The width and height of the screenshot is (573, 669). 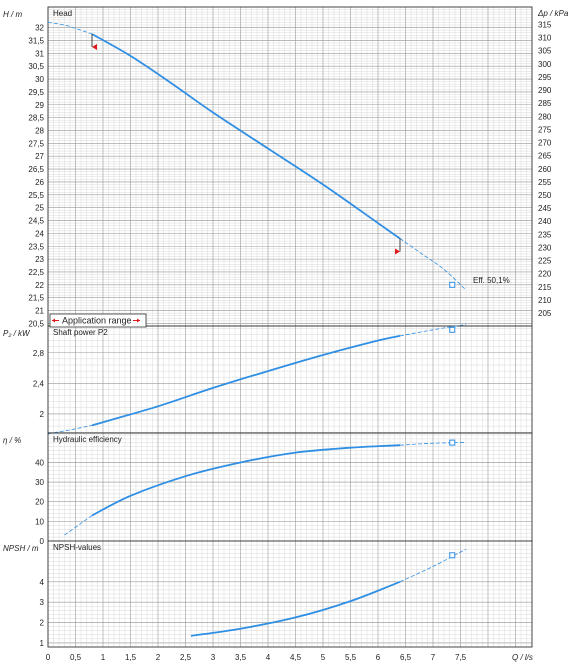 I want to click on y-tick-label: 25,5, so click(x=36, y=195).